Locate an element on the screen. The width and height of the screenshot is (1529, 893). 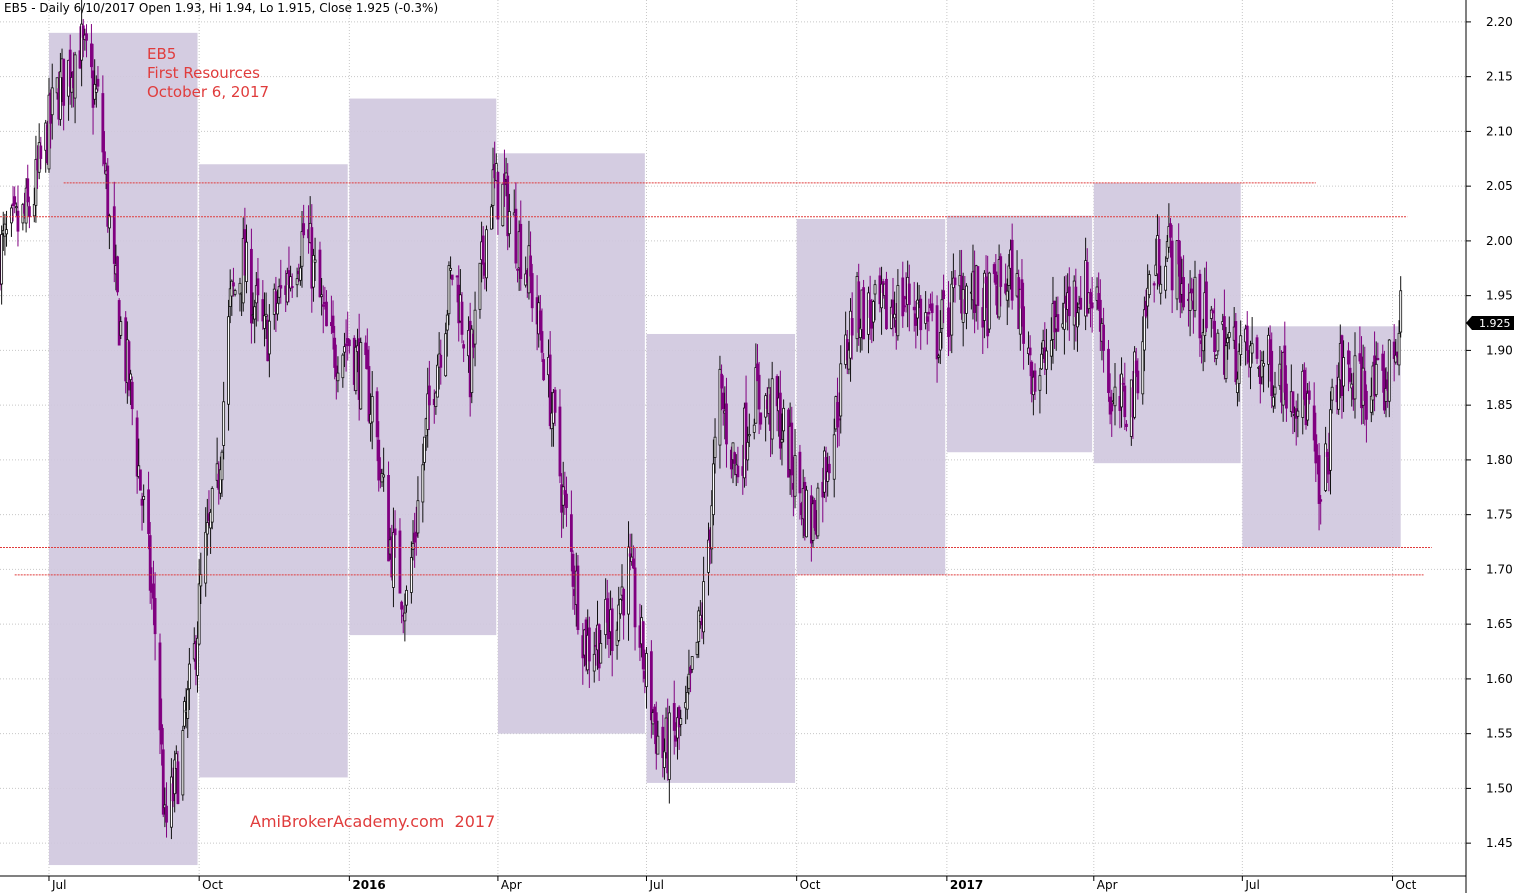
y-tick-label: 1.60 is located at coordinates (1499, 679).